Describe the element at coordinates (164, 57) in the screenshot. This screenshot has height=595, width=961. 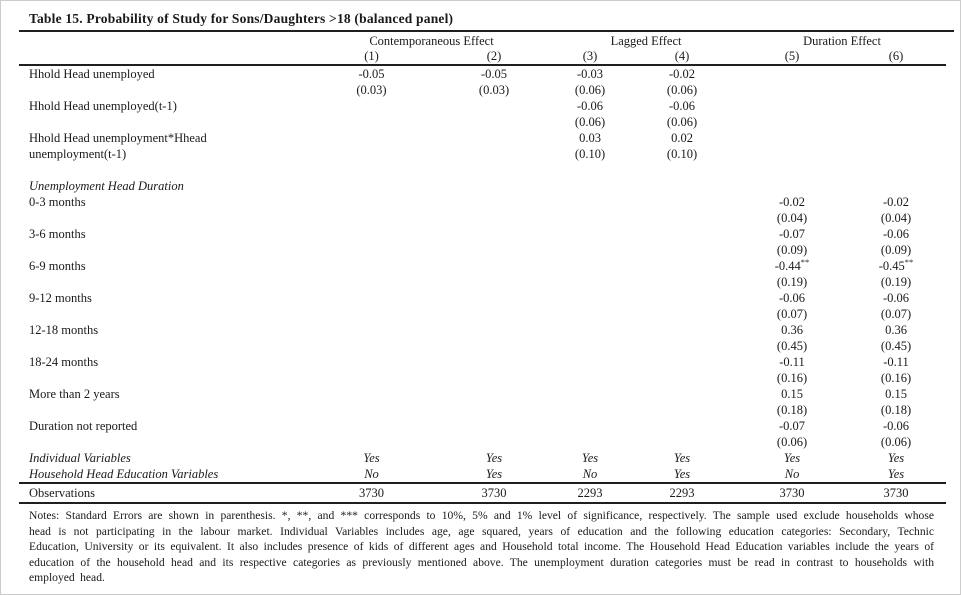
I see `column-label-spacer` at that location.